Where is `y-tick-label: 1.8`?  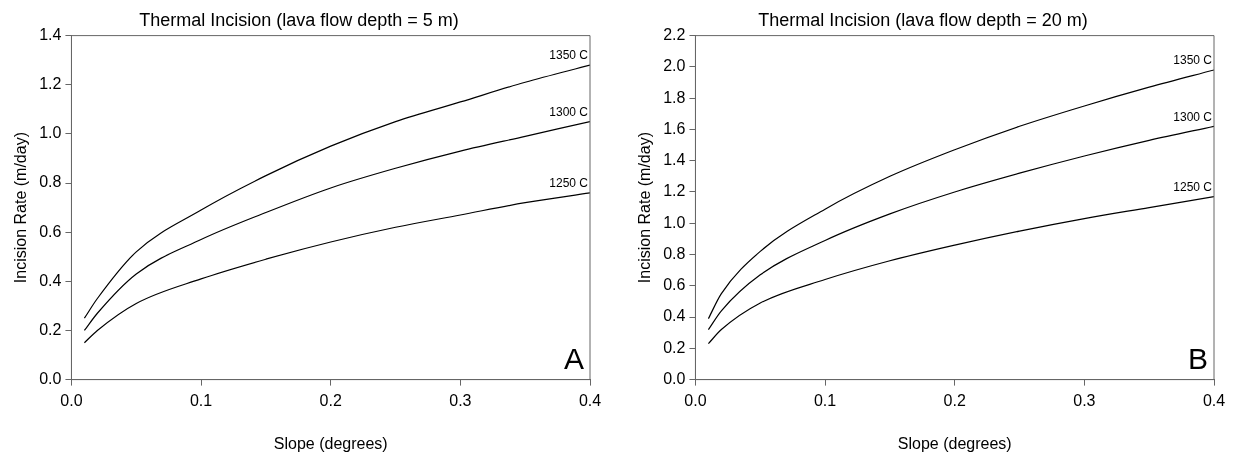 y-tick-label: 1.8 is located at coordinates (674, 97).